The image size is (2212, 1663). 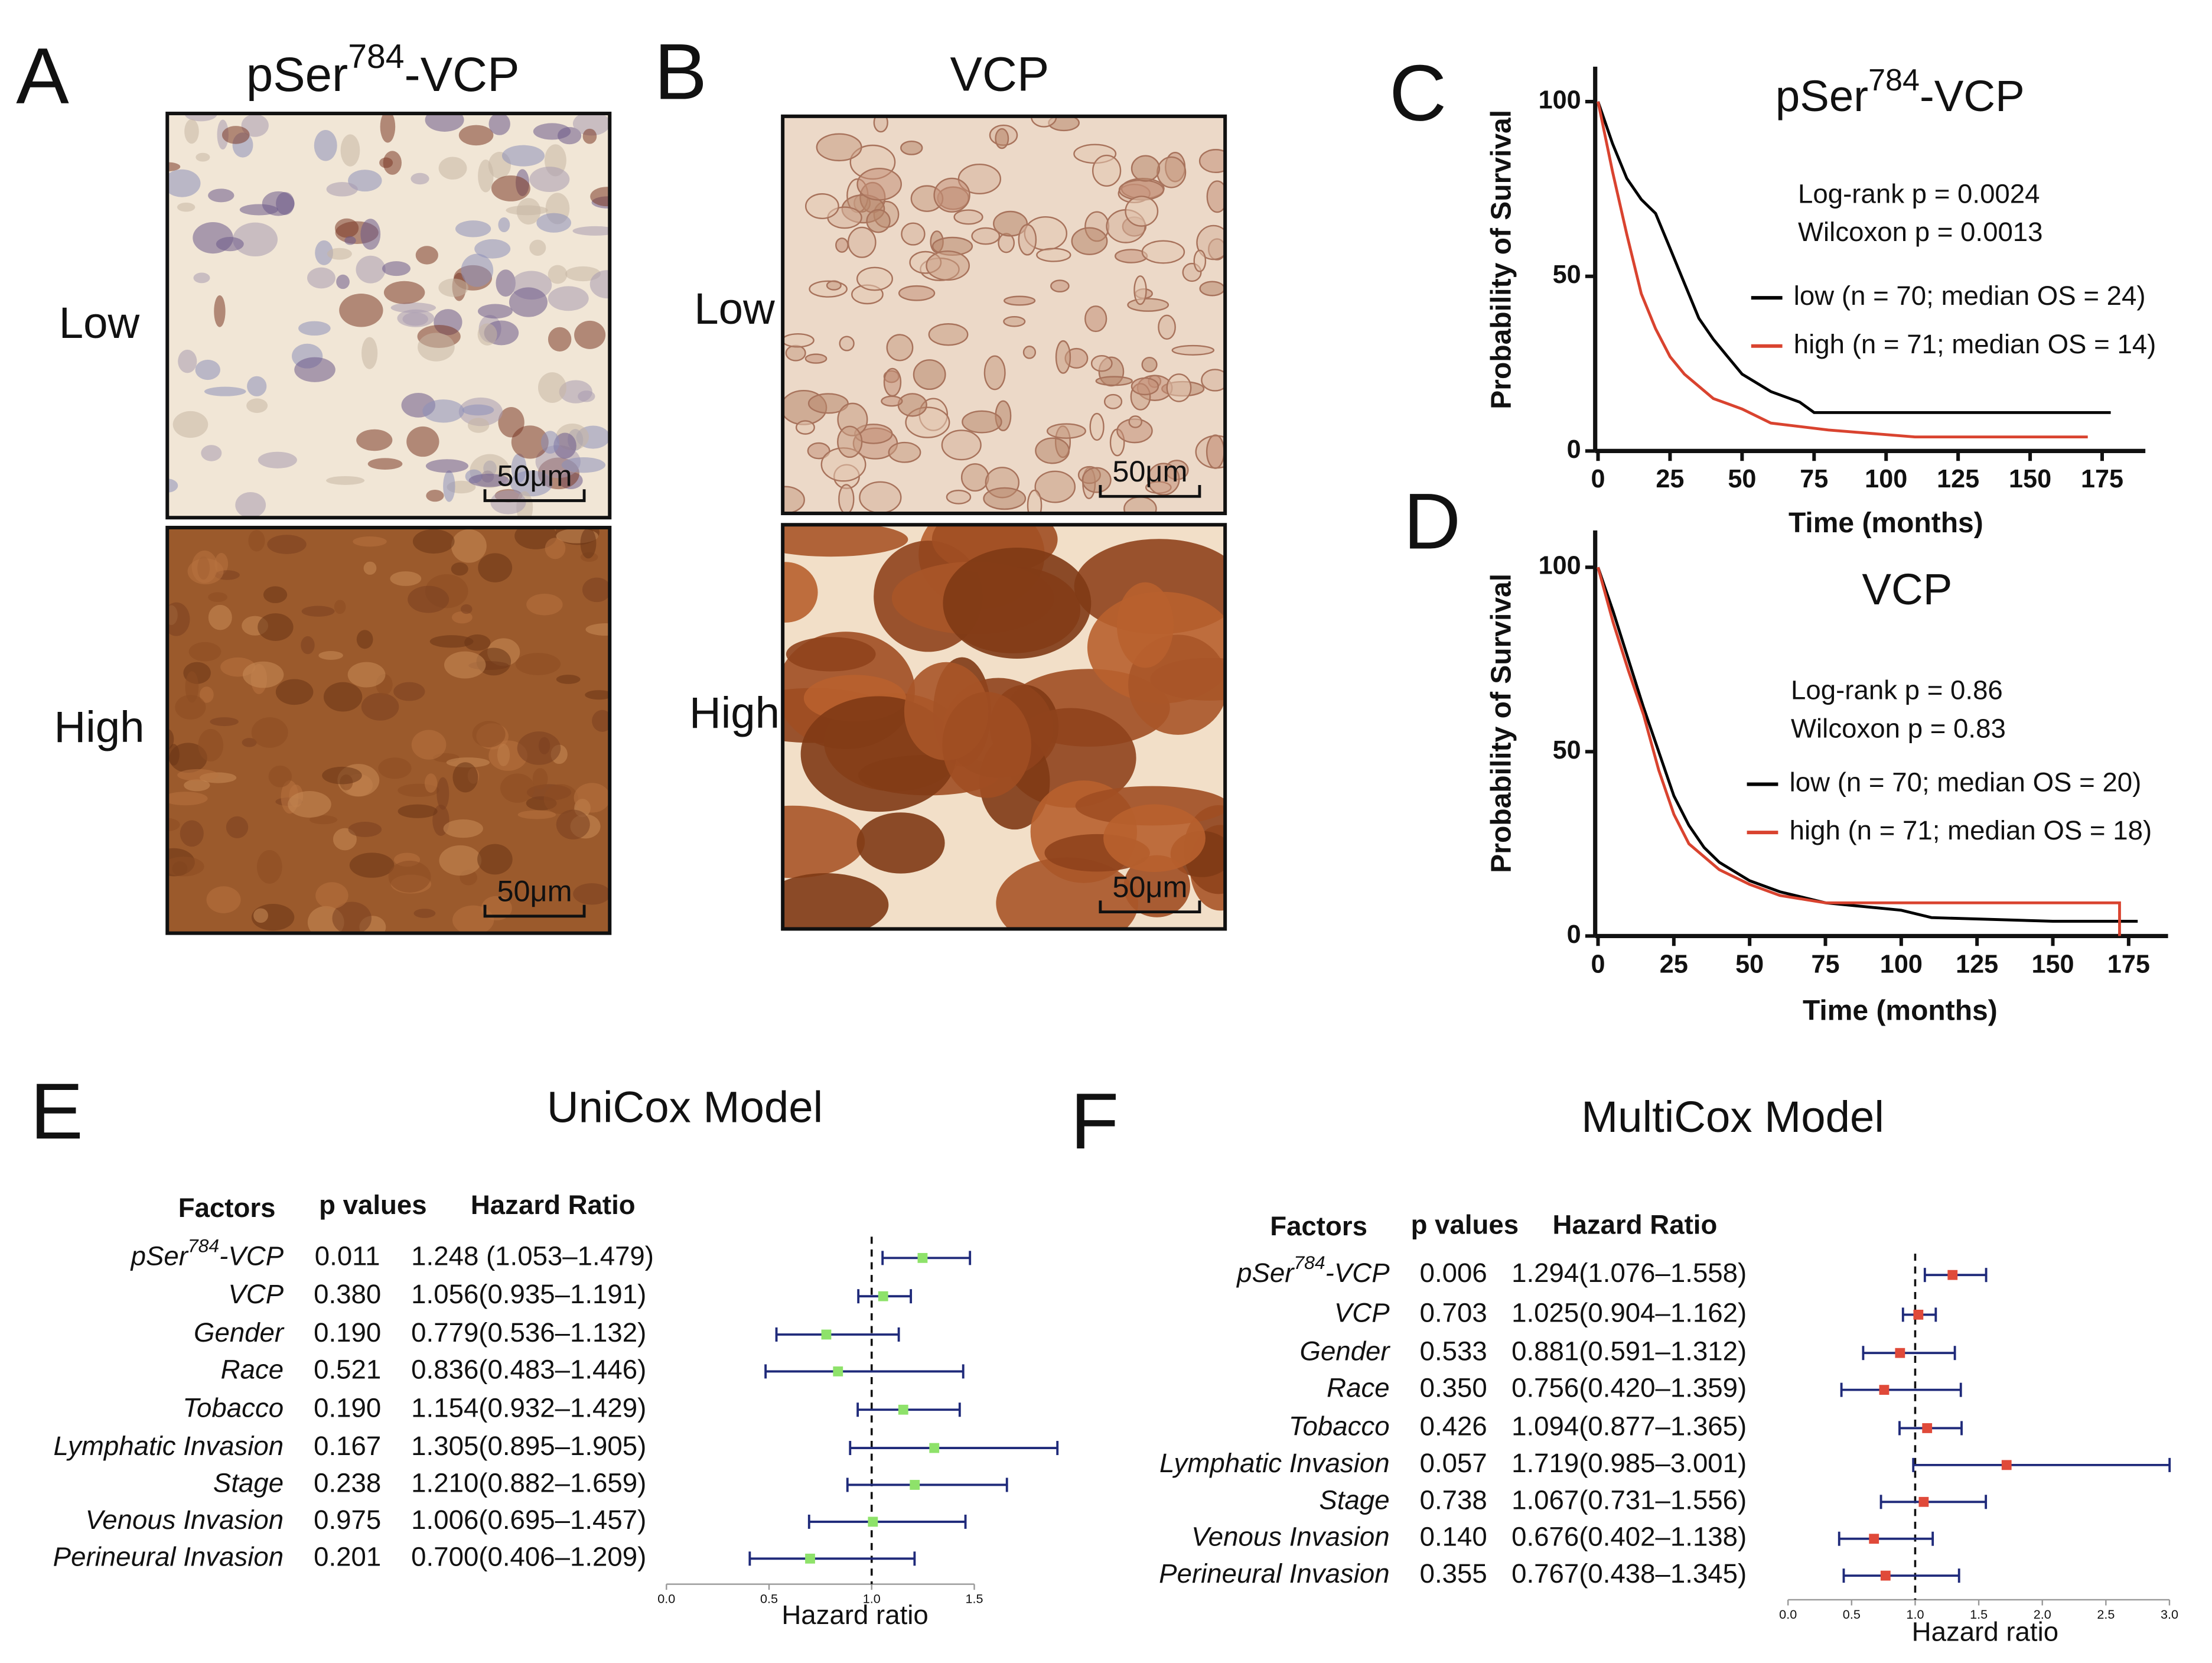 I want to click on row-label: Low, so click(x=99, y=323).